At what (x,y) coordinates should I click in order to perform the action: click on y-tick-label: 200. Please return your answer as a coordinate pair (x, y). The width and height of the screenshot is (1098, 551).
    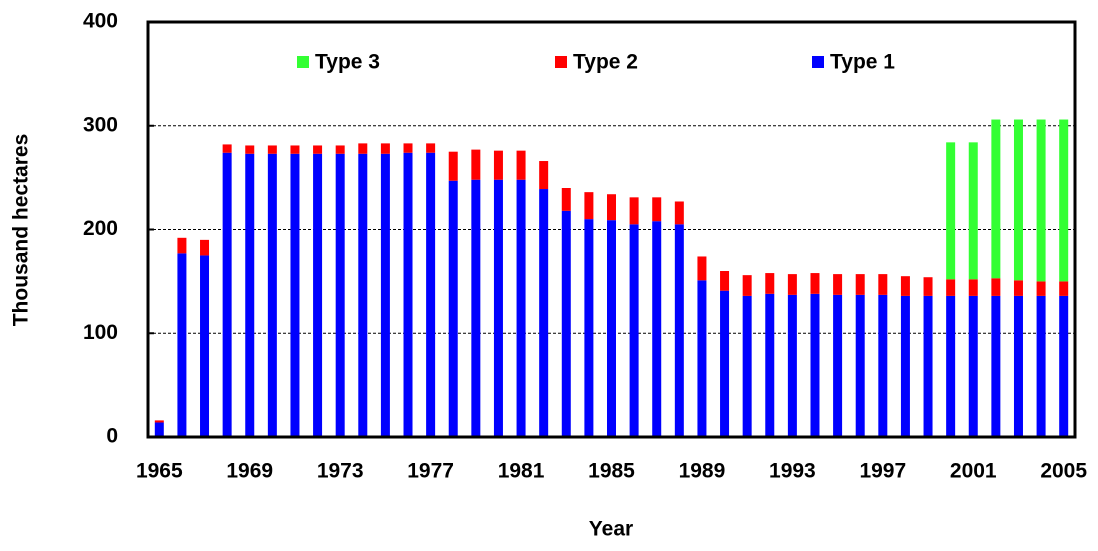
    Looking at the image, I should click on (100, 228).